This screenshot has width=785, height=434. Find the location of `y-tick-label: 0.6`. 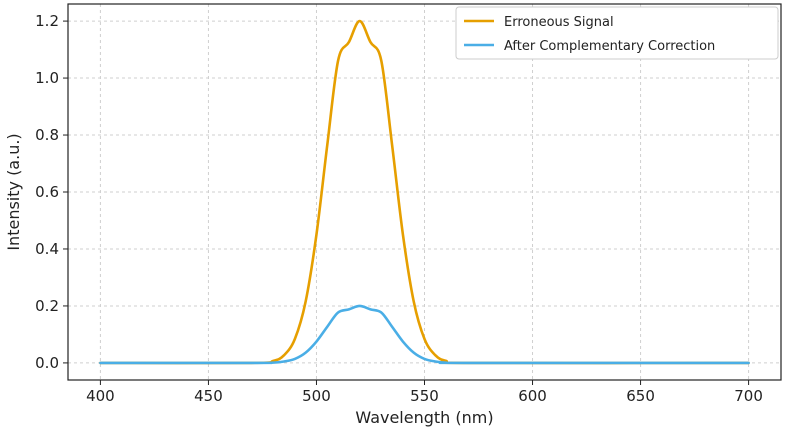

y-tick-label: 0.6 is located at coordinates (47, 192).